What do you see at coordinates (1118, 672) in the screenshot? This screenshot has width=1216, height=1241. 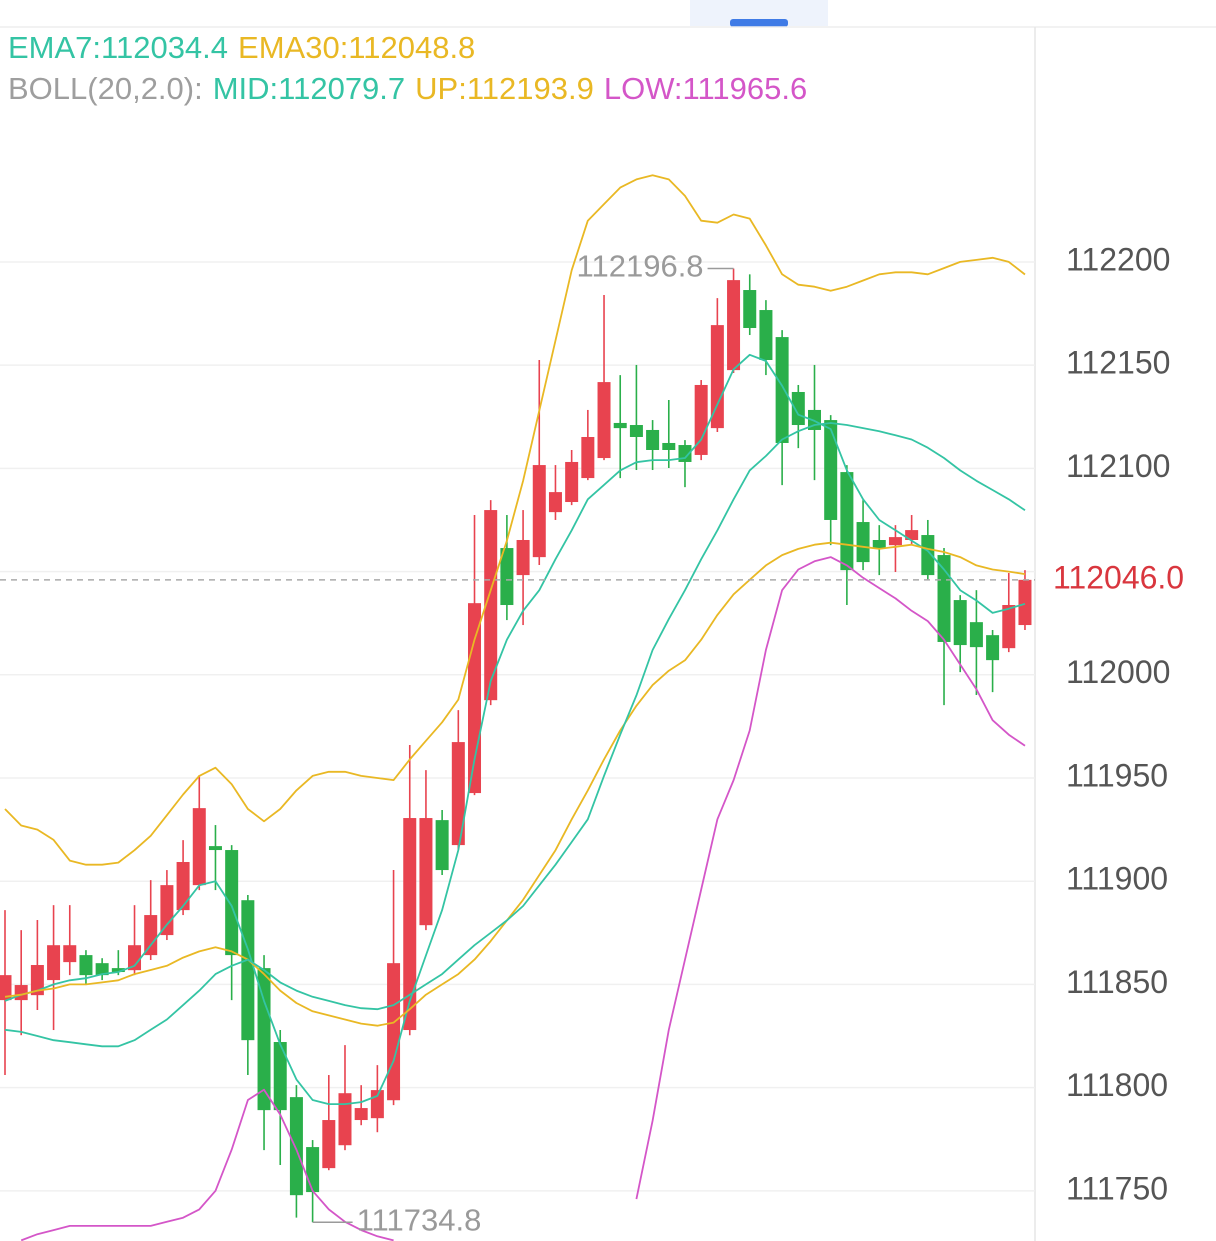 I see `y-tick-label: 112000` at bounding box center [1118, 672].